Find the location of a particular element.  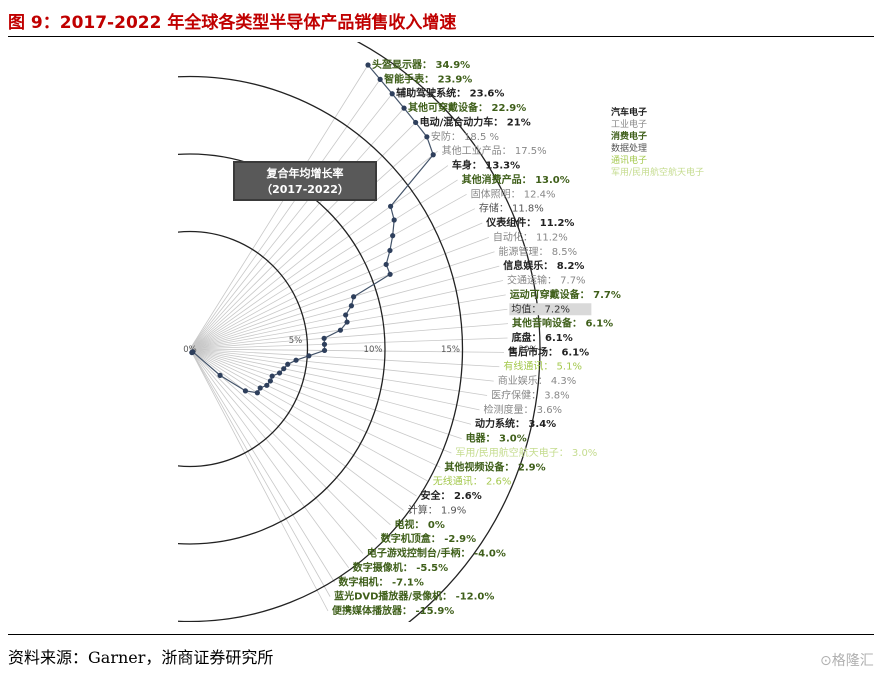

category-label-27: 军用/民用航空航天电子： 3.0% is located at coordinates (526, 452).